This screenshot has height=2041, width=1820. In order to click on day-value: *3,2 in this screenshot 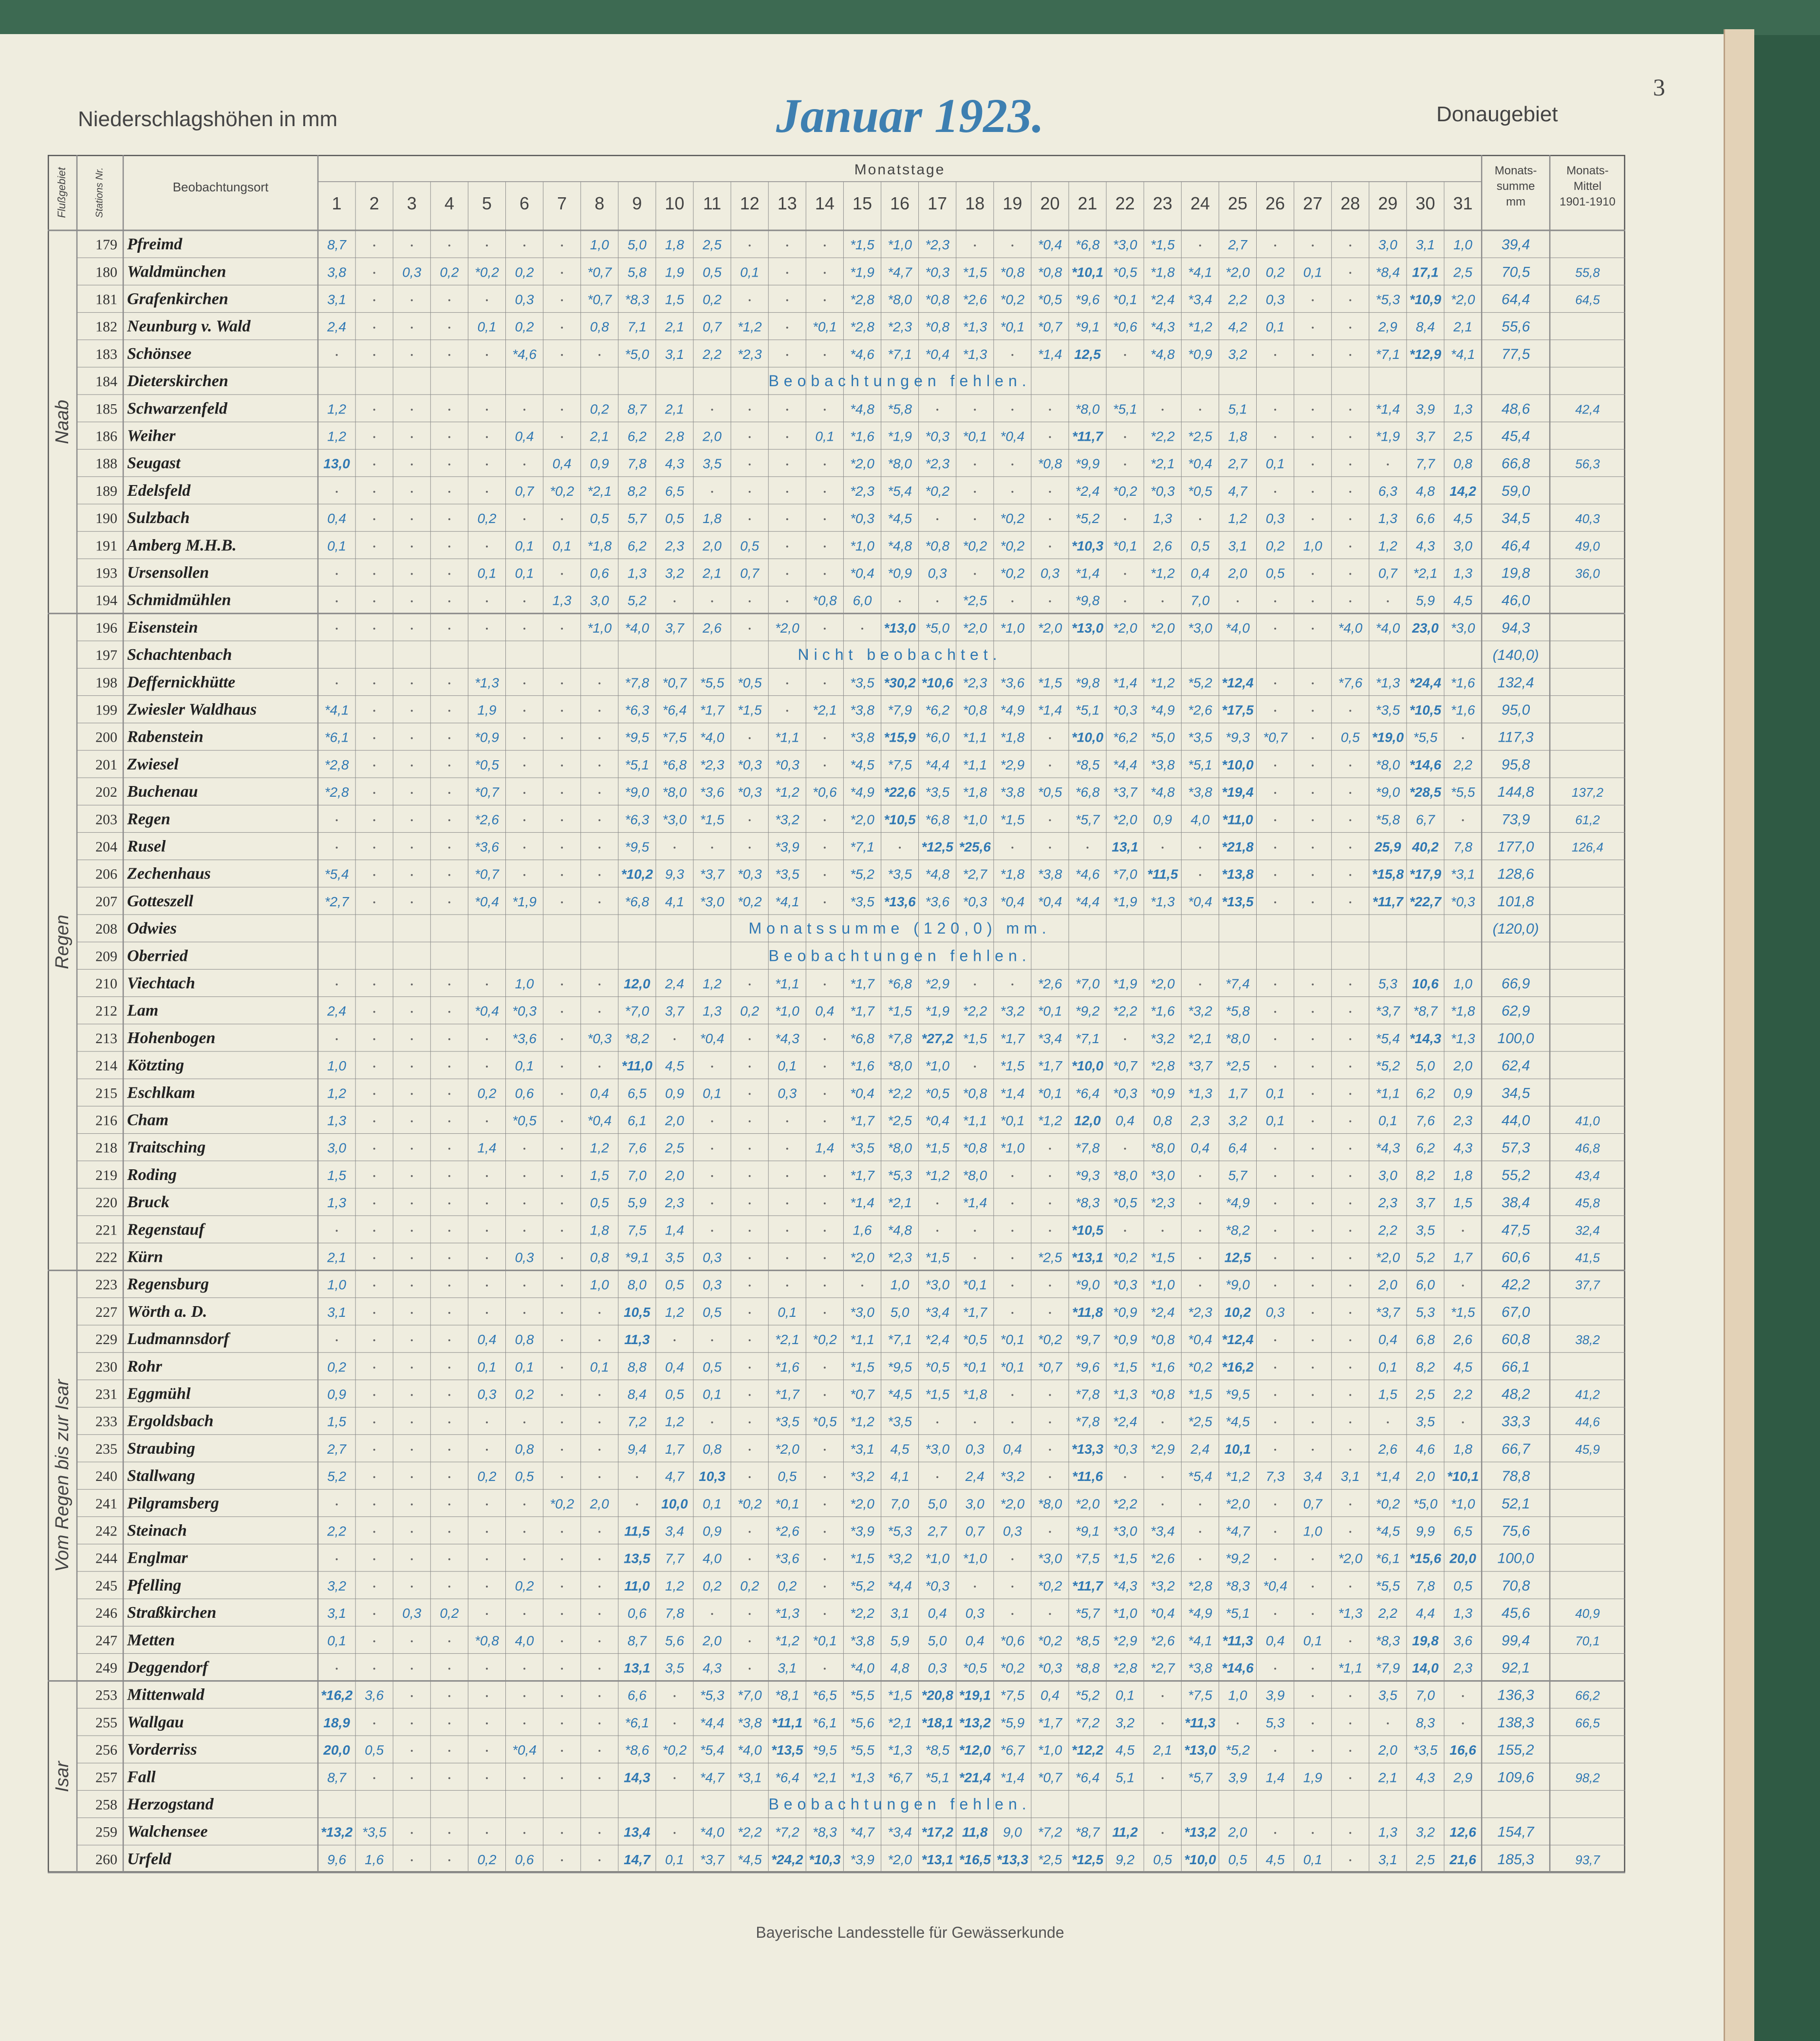, I will do `click(1163, 1585)`.